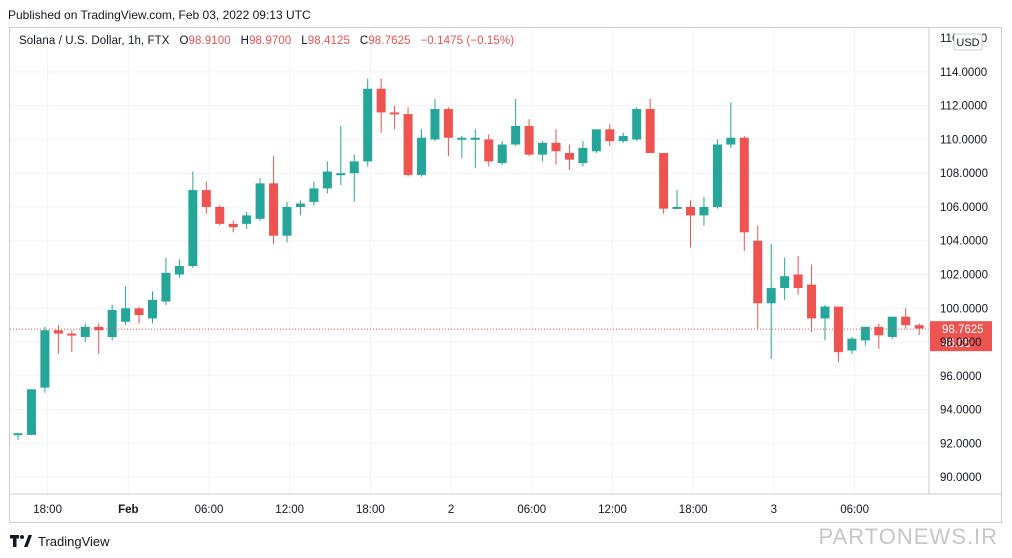 The height and width of the screenshot is (558, 1012). Describe the element at coordinates (501, 336) in the screenshot. I see `last-price-line: 98.7625 46:05` at that location.